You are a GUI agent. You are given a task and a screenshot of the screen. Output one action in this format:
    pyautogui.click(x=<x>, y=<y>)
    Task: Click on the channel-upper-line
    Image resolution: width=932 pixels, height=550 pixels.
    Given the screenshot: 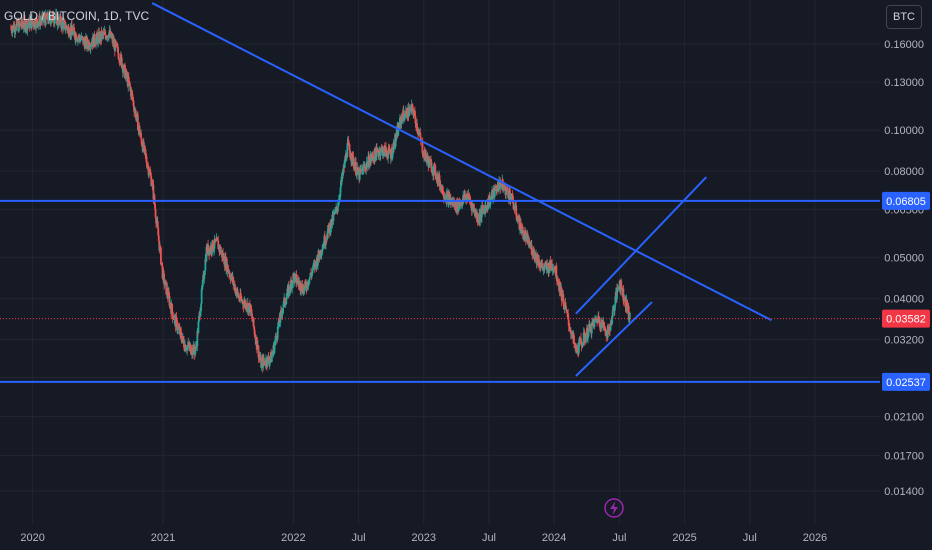 What is the action you would take?
    pyautogui.click(x=641, y=245)
    